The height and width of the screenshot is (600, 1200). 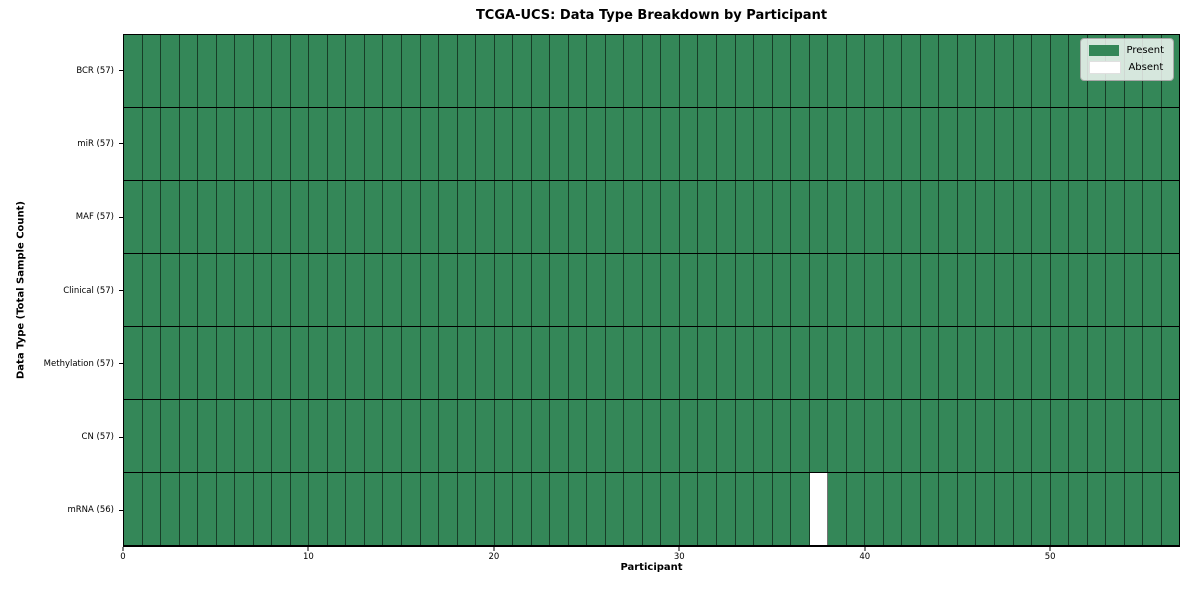 What do you see at coordinates (652, 144) in the screenshot?
I see `heatmap-row-miR` at bounding box center [652, 144].